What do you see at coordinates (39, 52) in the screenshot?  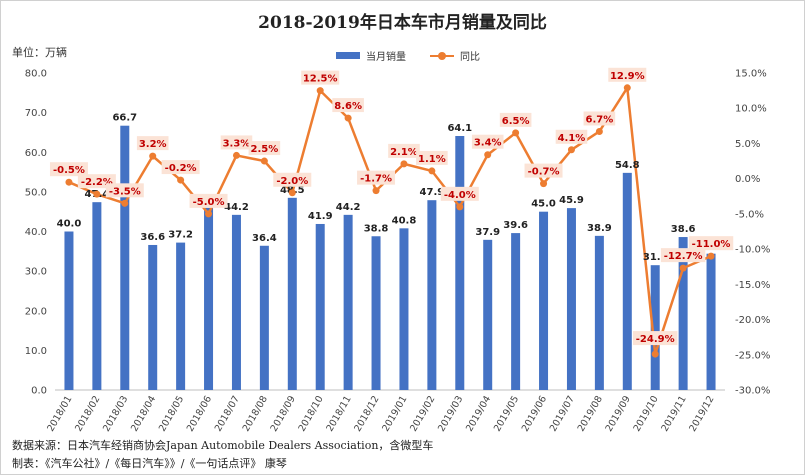 I see `unit-label: 单位：万辆` at bounding box center [39, 52].